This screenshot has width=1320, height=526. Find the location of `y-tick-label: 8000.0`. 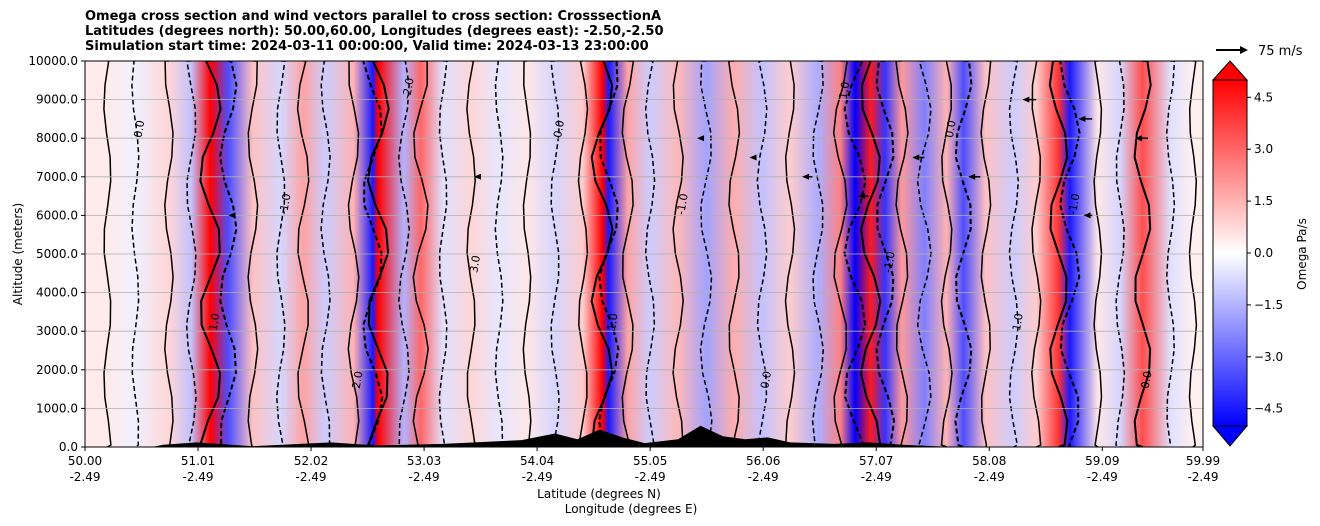

y-tick-label: 8000.0 is located at coordinates (57, 138).